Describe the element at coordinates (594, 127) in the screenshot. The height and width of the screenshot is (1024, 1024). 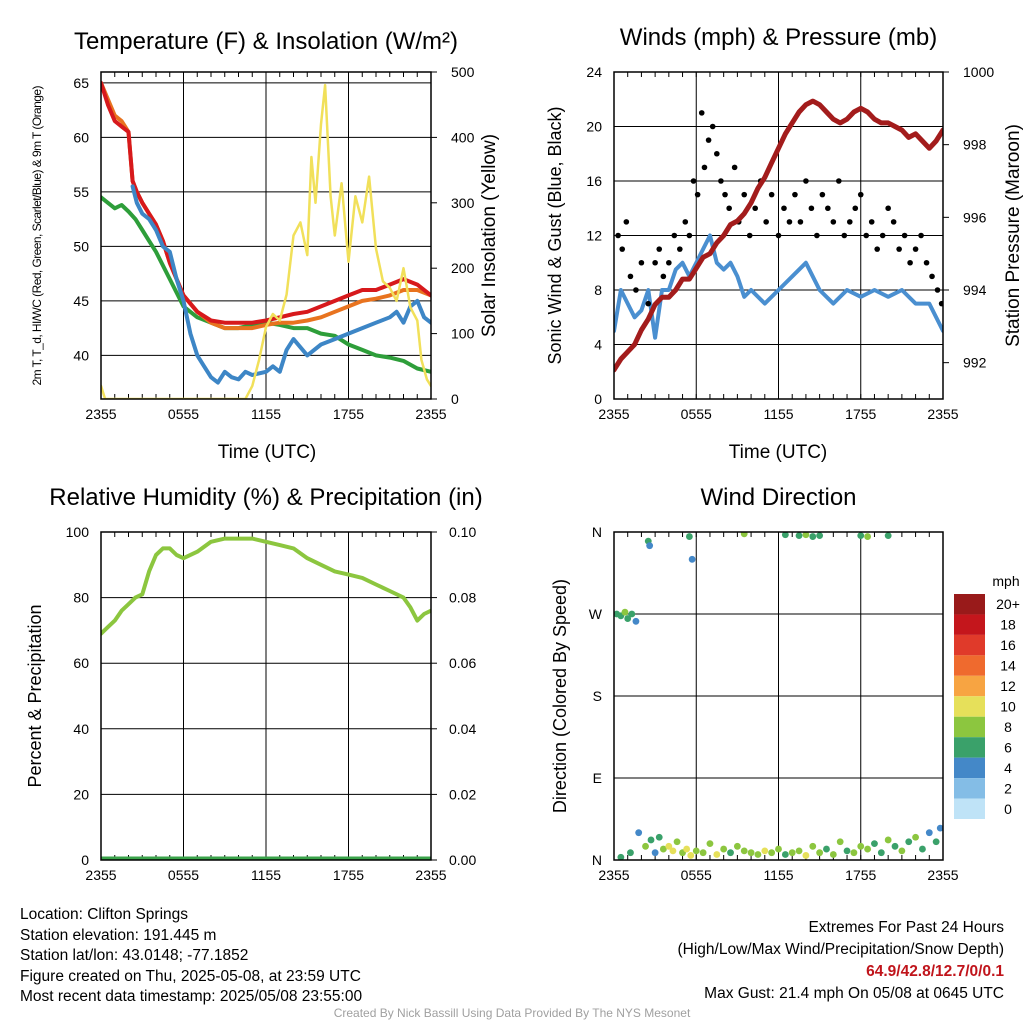
I see `y-tick-label: 20` at that location.